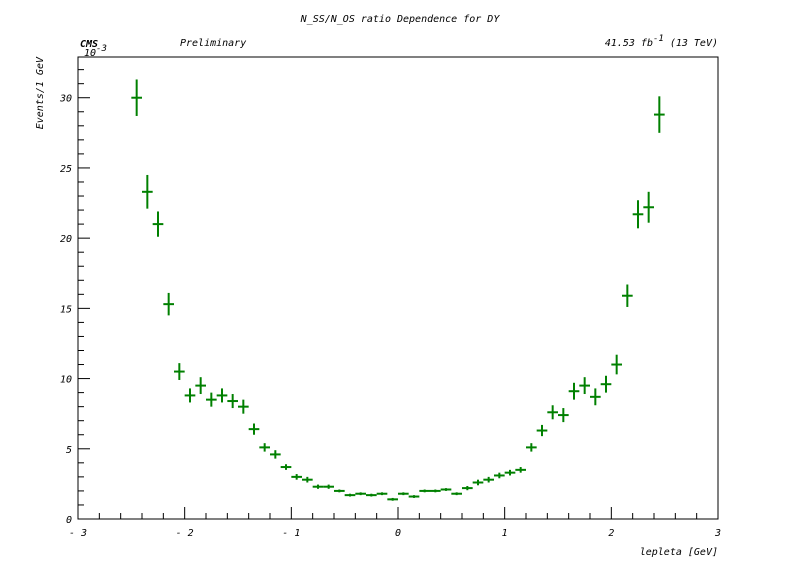  I want to click on luminosity-value: 41.53 fb, so click(629, 43).